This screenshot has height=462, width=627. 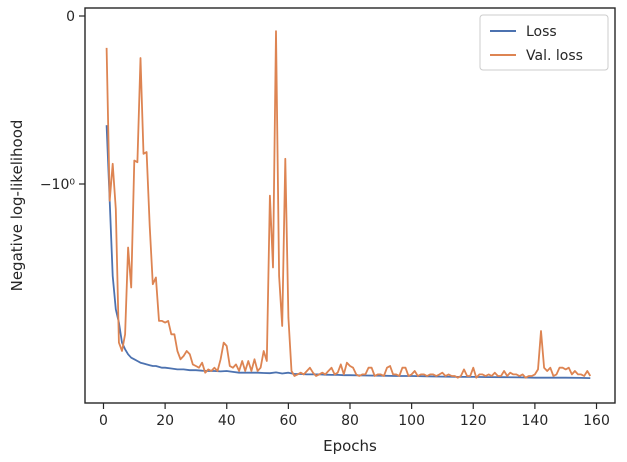 What do you see at coordinates (288, 421) in the screenshot?
I see `x-tick-label: 60` at bounding box center [288, 421].